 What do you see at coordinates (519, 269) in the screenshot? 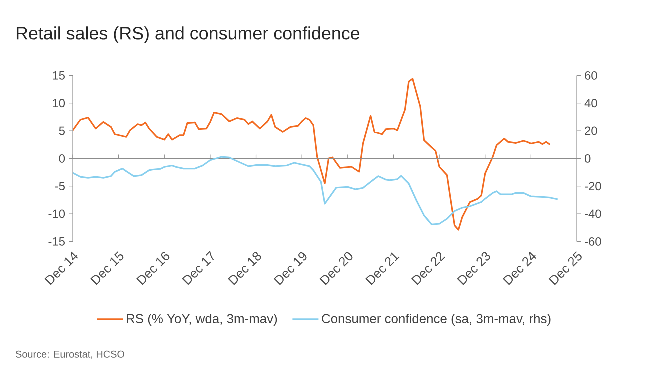
I see `x-tick-label: Dec 24` at bounding box center [519, 269].